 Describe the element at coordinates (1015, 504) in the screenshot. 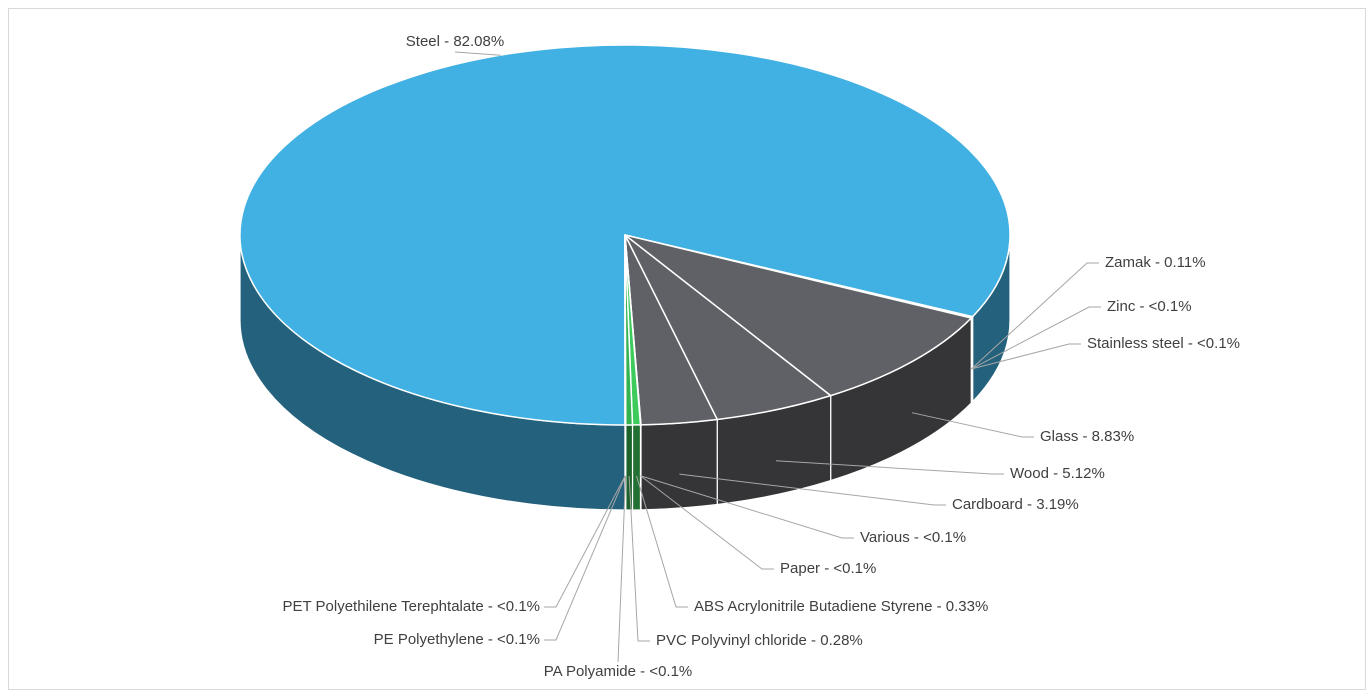

I see `data-label: Cardboard - 3.19%` at that location.